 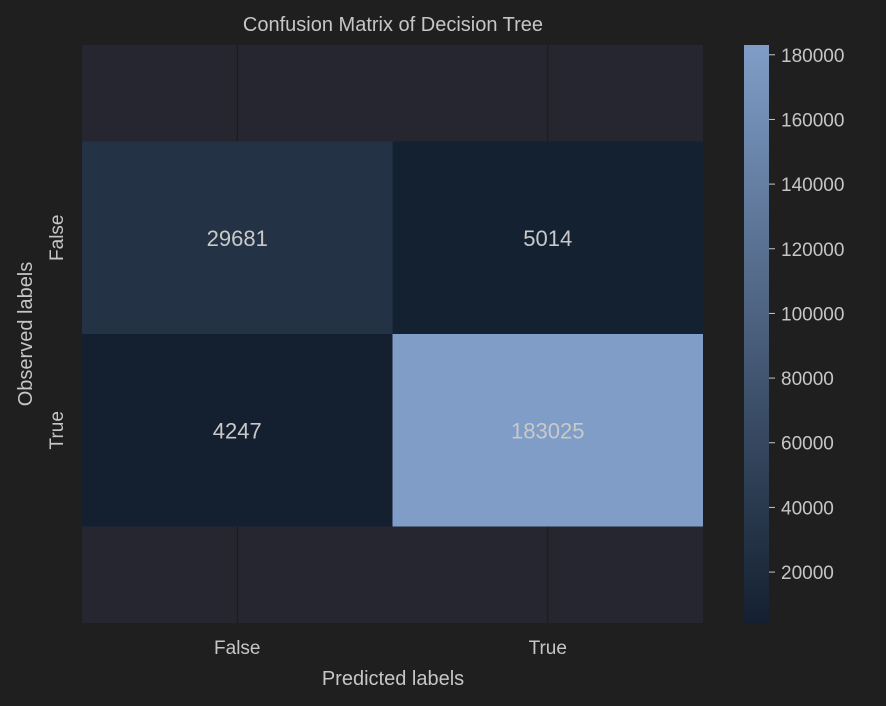 What do you see at coordinates (807, 508) in the screenshot?
I see `colorbar-tick-label: 40000` at bounding box center [807, 508].